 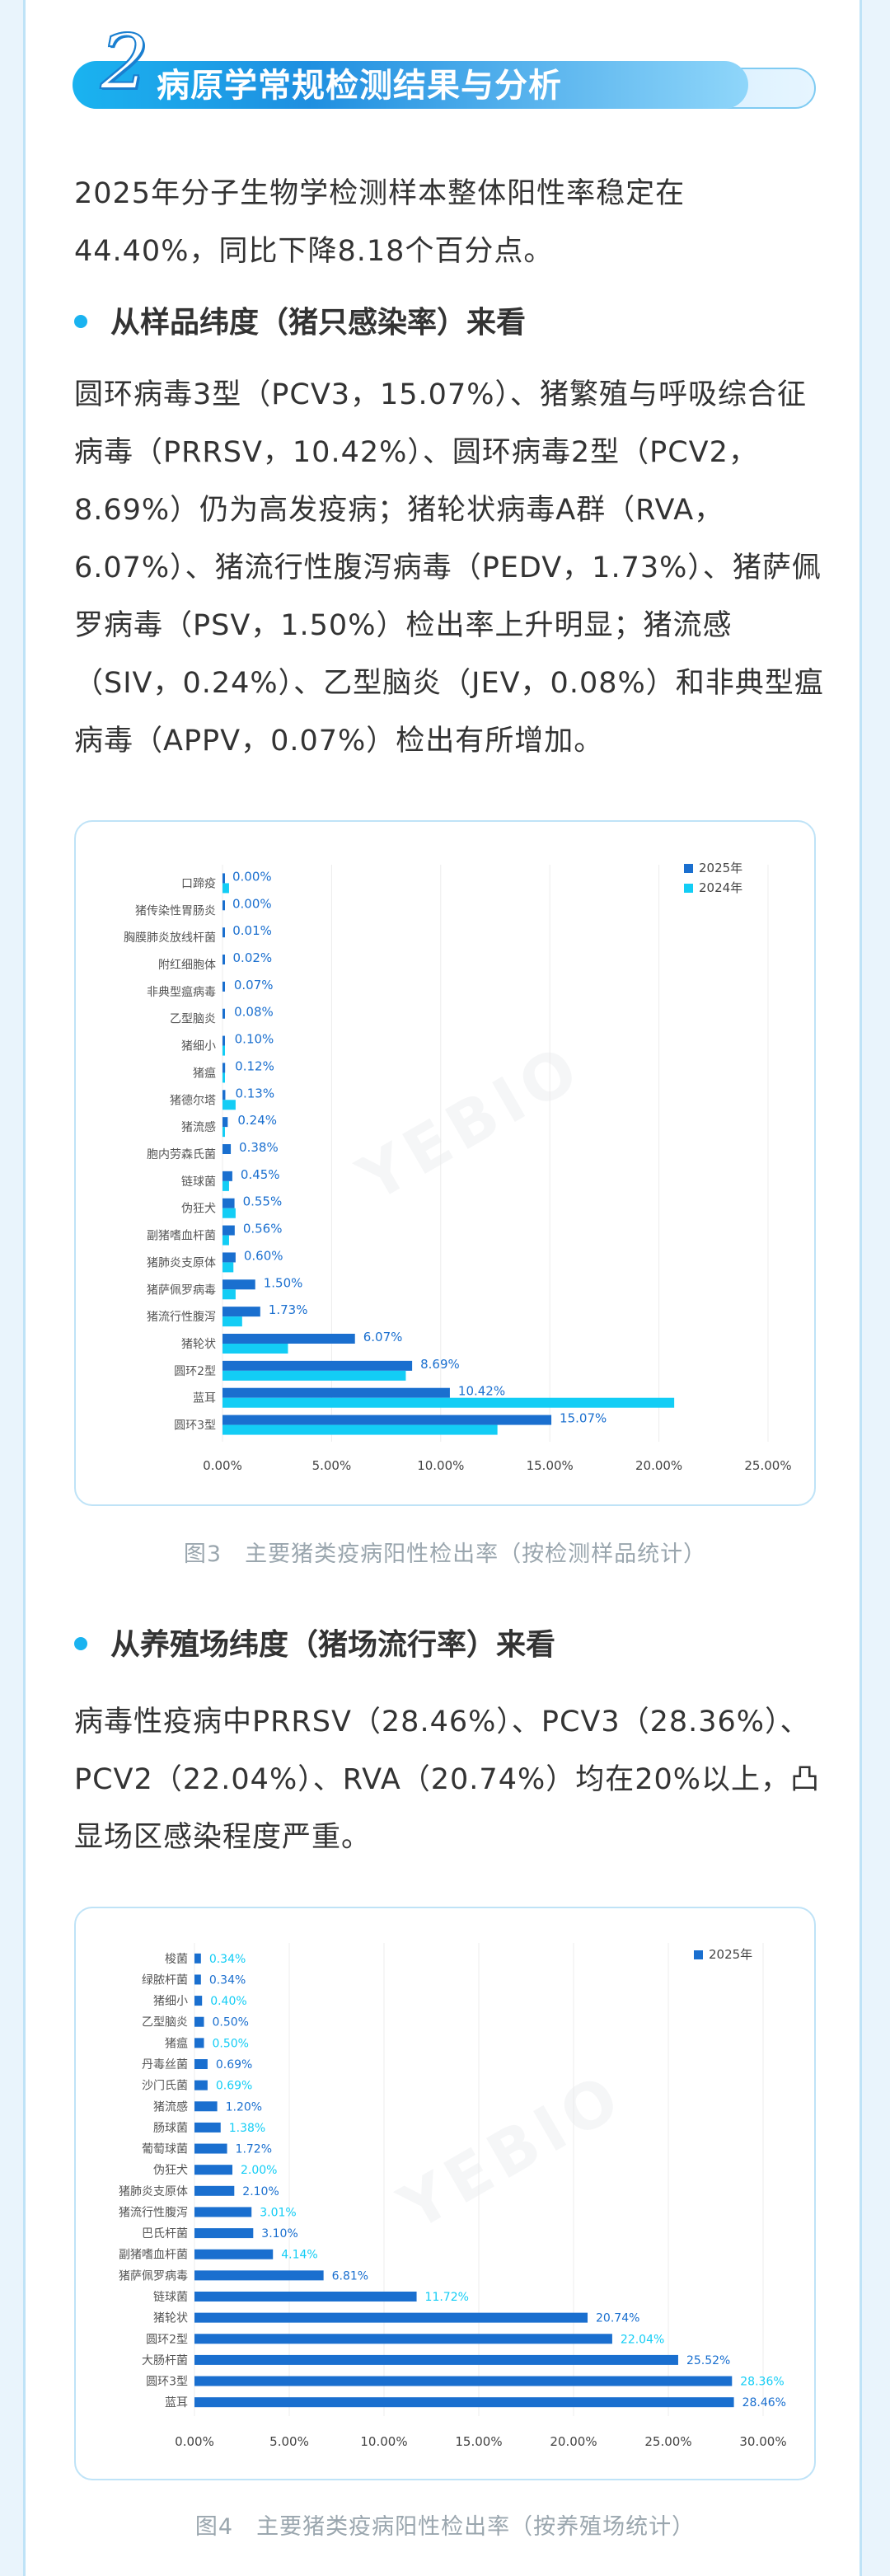 What do you see at coordinates (764, 2402) in the screenshot?
I see `data-label: 28.46%` at bounding box center [764, 2402].